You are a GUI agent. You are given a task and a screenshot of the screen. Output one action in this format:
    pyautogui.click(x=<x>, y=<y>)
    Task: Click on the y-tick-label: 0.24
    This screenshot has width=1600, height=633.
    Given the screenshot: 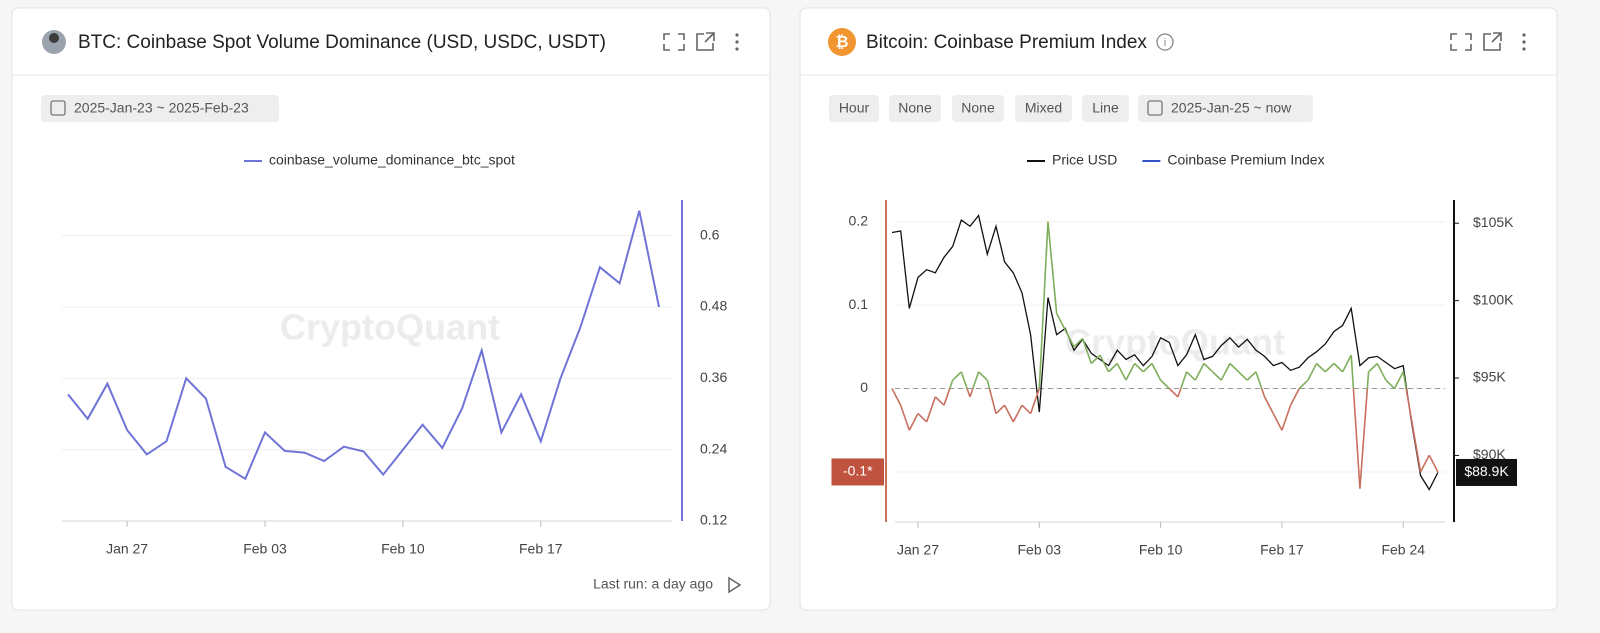 What is the action you would take?
    pyautogui.click(x=713, y=448)
    